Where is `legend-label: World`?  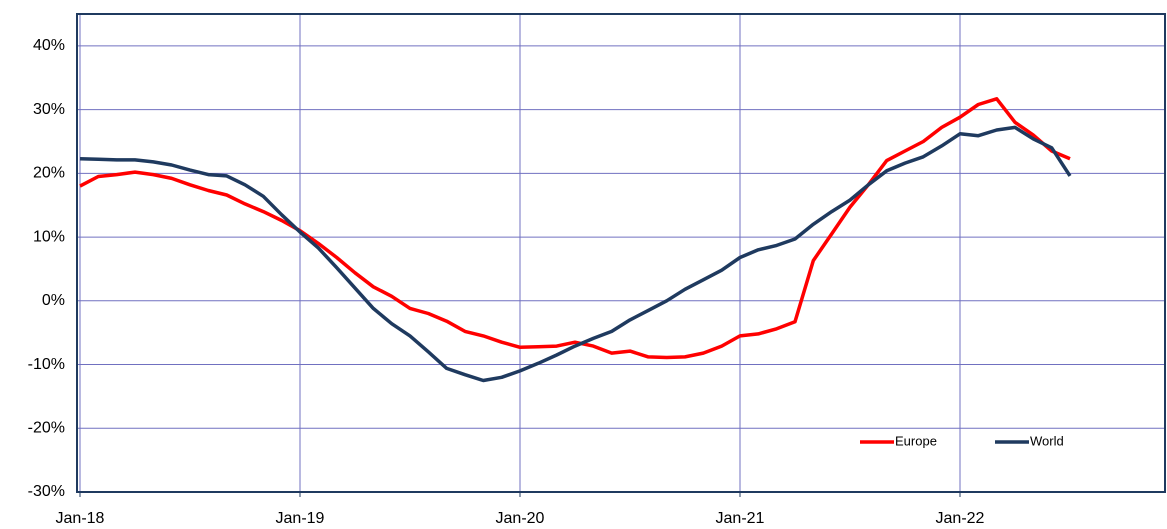 legend-label: World is located at coordinates (1047, 440).